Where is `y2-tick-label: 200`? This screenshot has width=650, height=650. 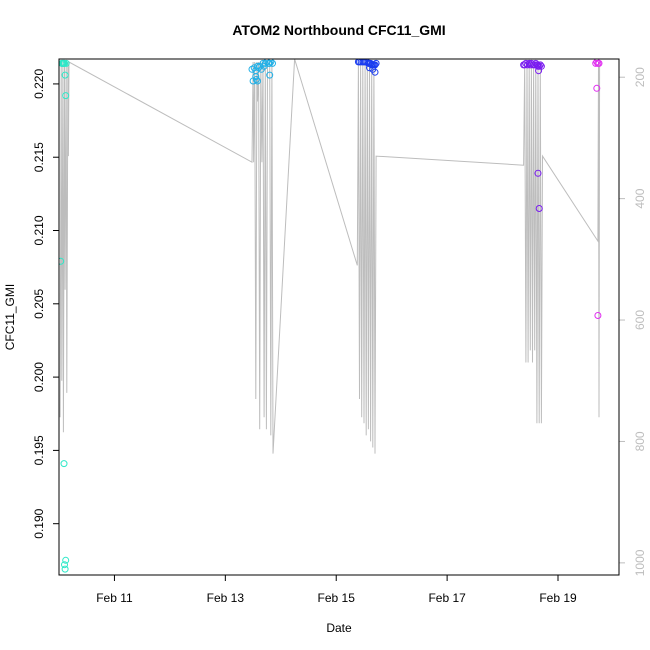 y2-tick-label: 200 is located at coordinates (640, 77).